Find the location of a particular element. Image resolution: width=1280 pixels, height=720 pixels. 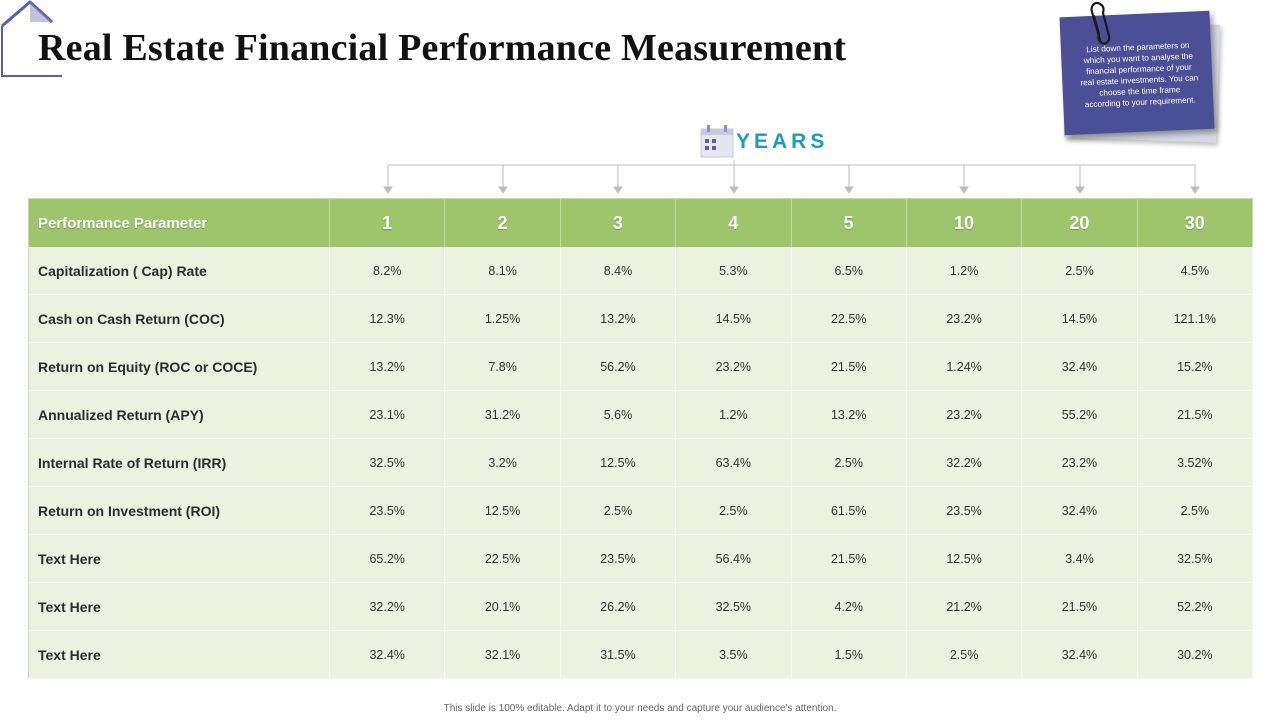

parameter-label: Return on Equity (ROC or COCE) is located at coordinates (179, 366).